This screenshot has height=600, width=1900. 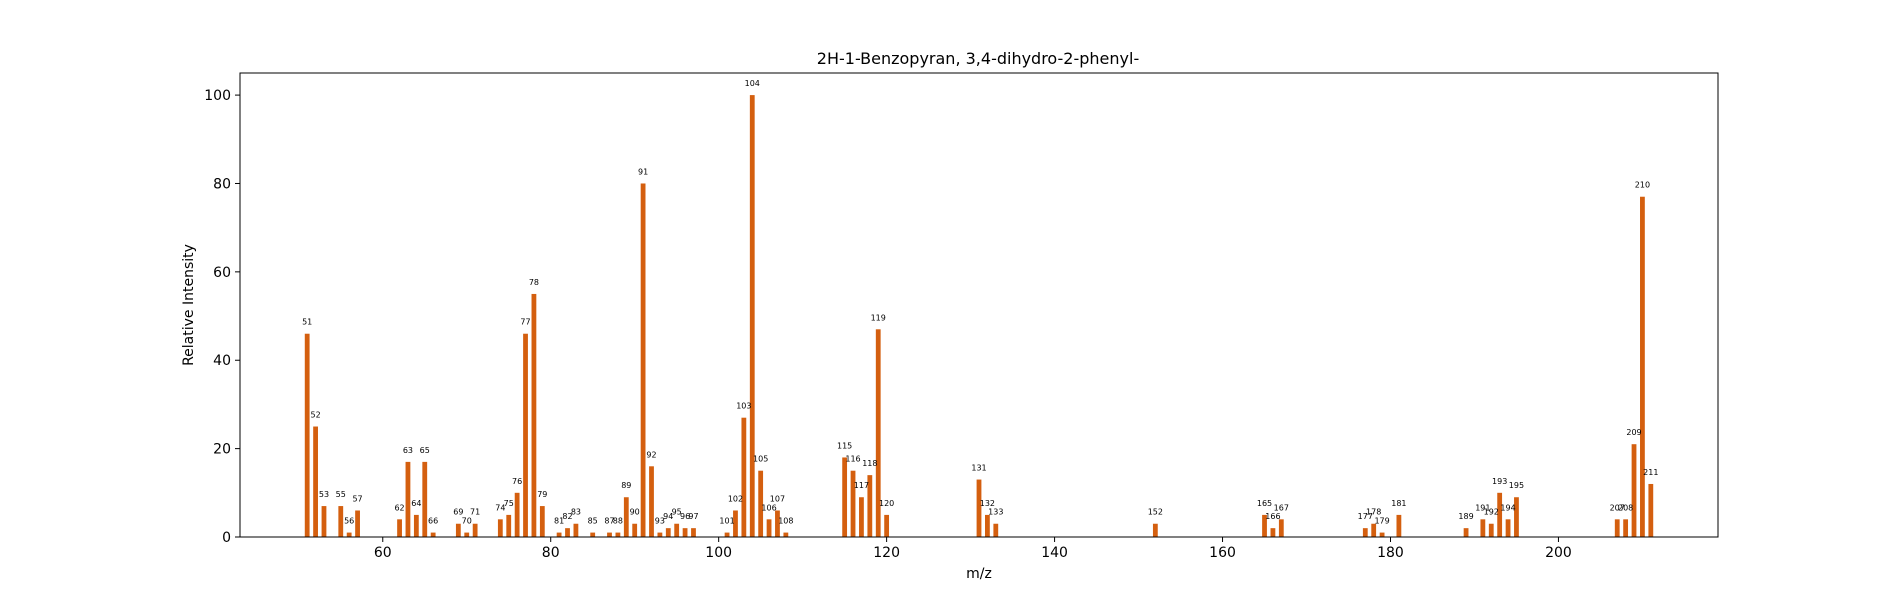 I want to click on bar-label-mz-63: 63, so click(x=408, y=450).